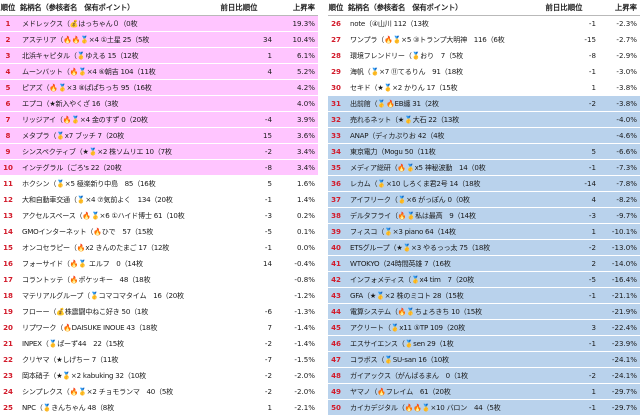 The width and height of the screenshot is (640, 416). What do you see at coordinates (484, 152) in the screenshot?
I see `table-row: 34 東京電力（Mogu 50（11枚 5 -6.6%` at bounding box center [484, 152].